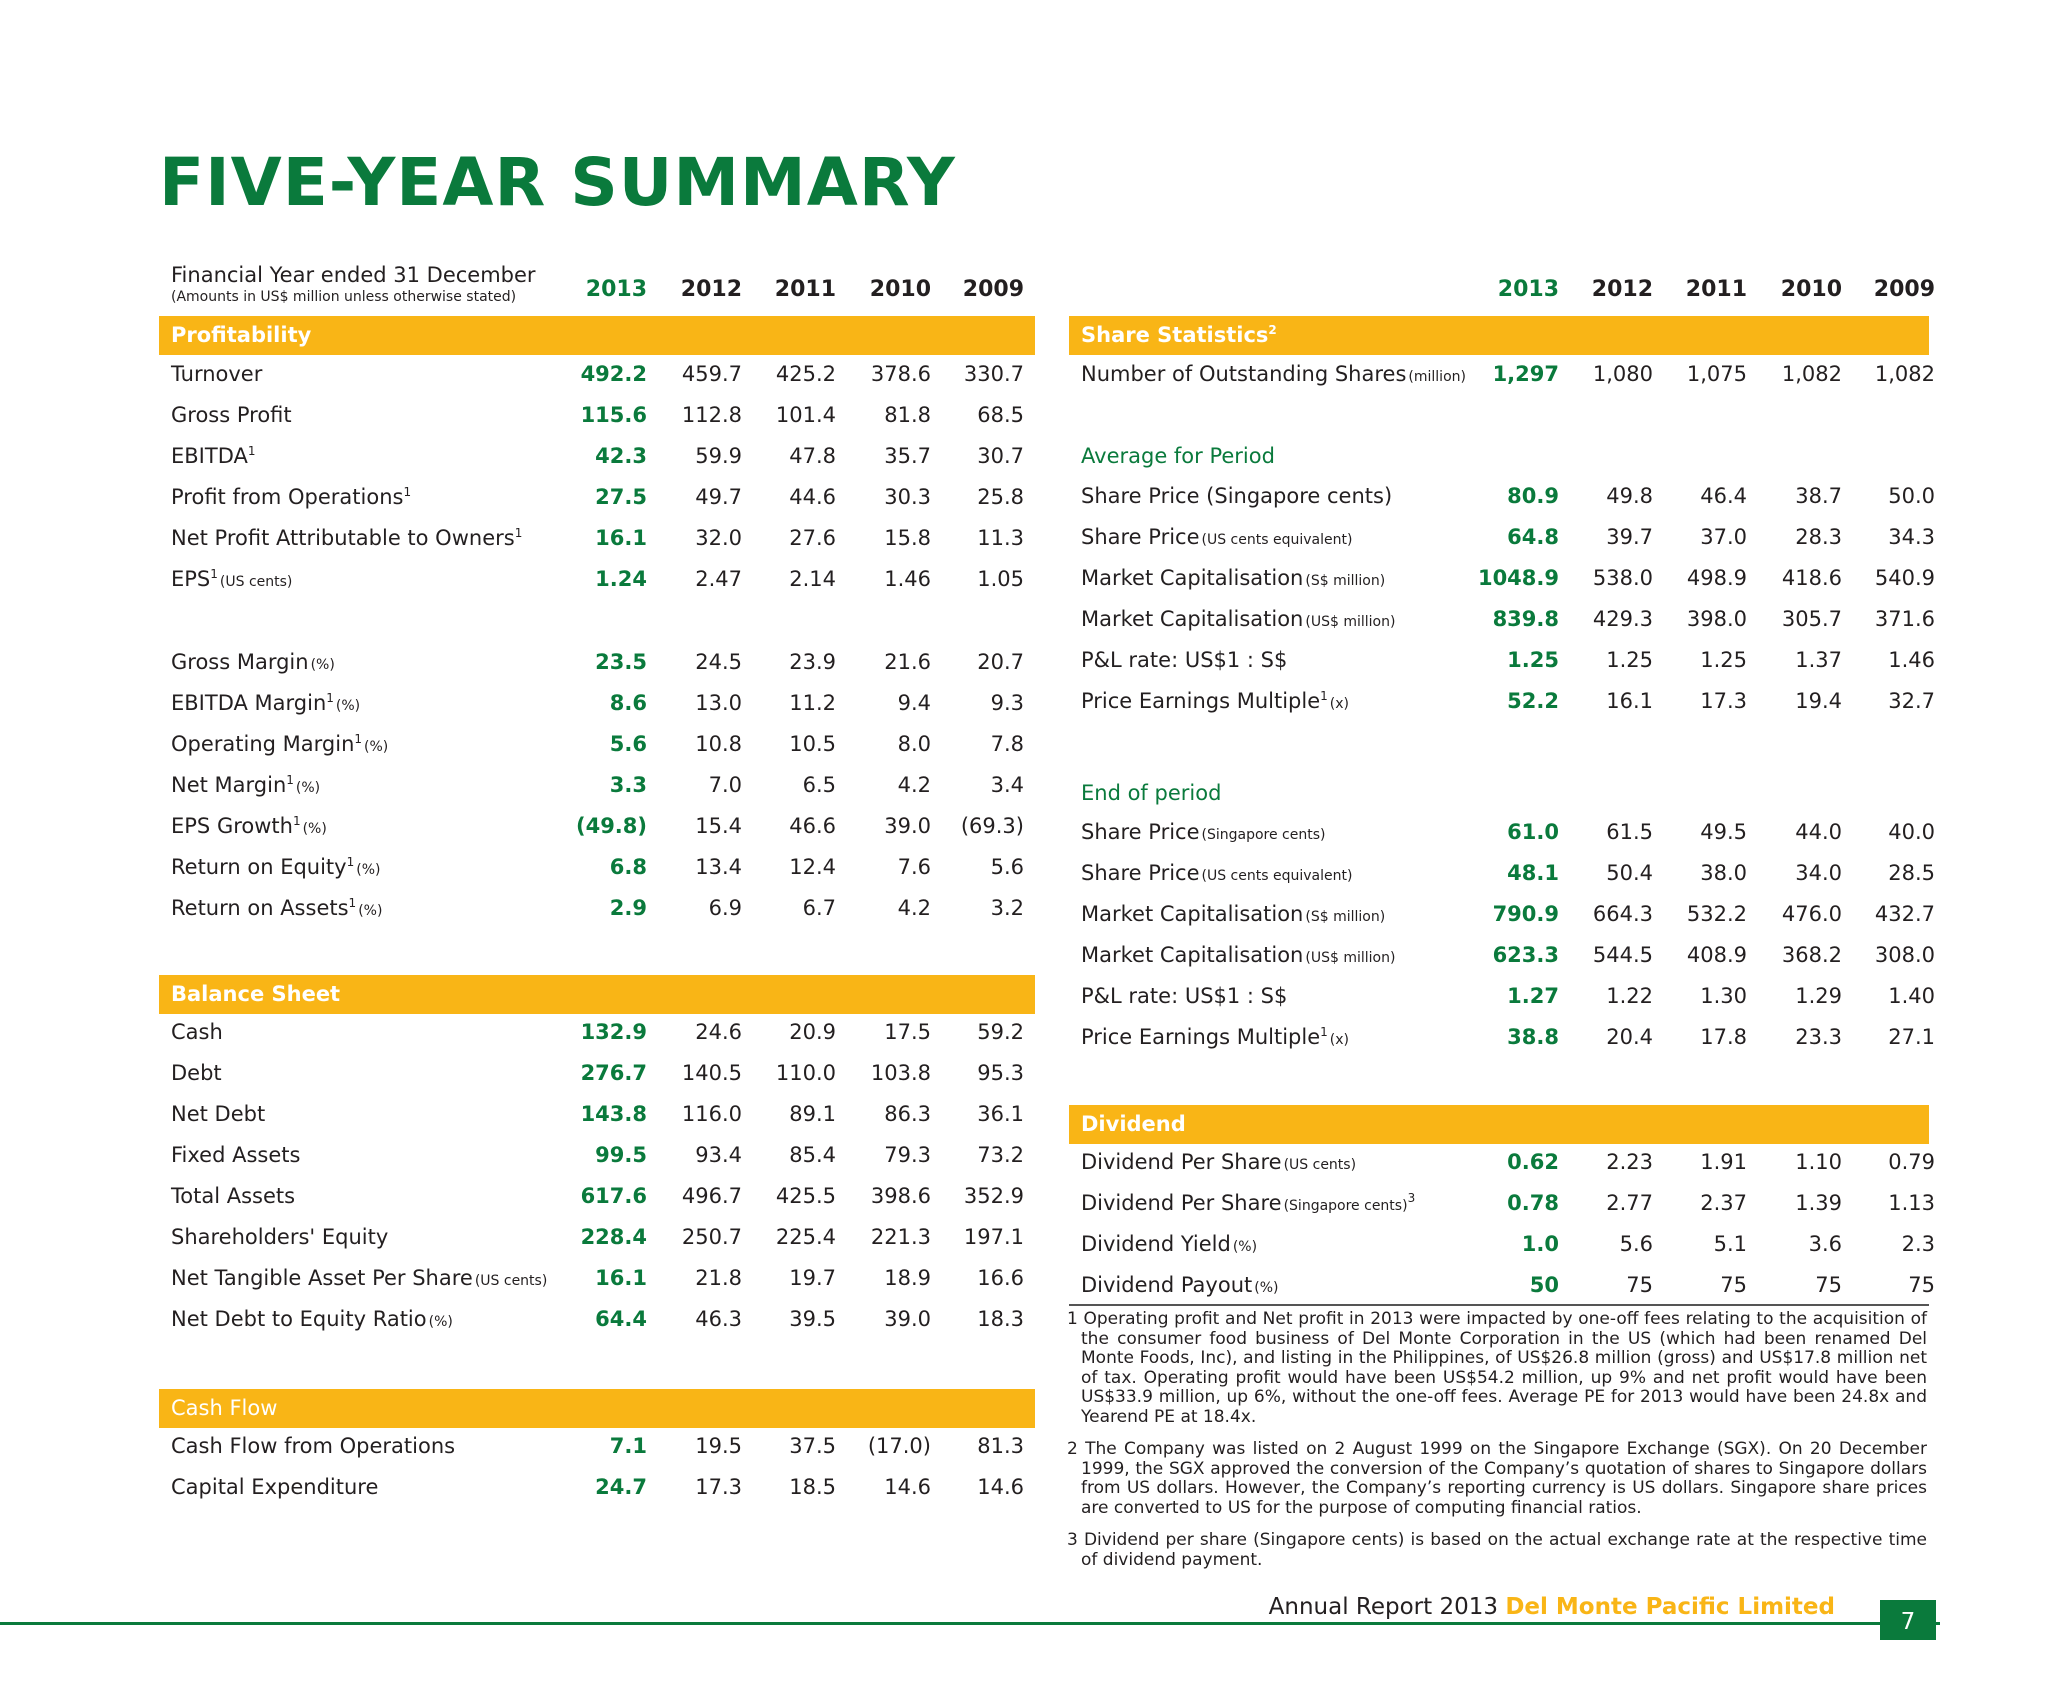 The image size is (2048, 1693). I want to click on table-row: Net Debt 143.8 116.0 89.1 86.3 36.1, so click(597, 1114).